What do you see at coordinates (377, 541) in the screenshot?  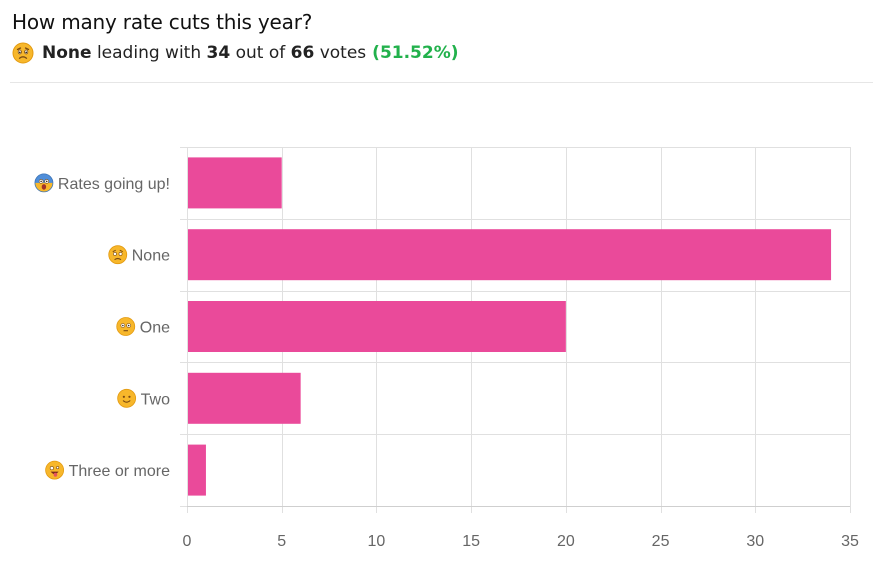 I see `x-tick-label: 10` at bounding box center [377, 541].